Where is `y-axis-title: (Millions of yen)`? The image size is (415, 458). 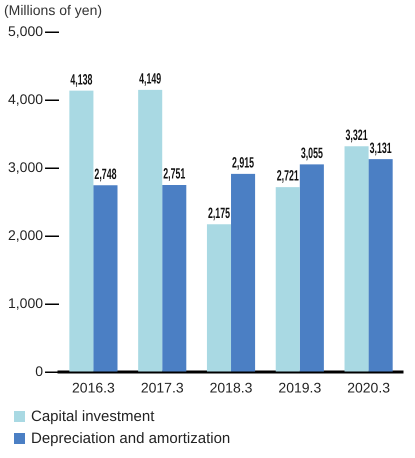
y-axis-title: (Millions of yen) is located at coordinates (53, 10).